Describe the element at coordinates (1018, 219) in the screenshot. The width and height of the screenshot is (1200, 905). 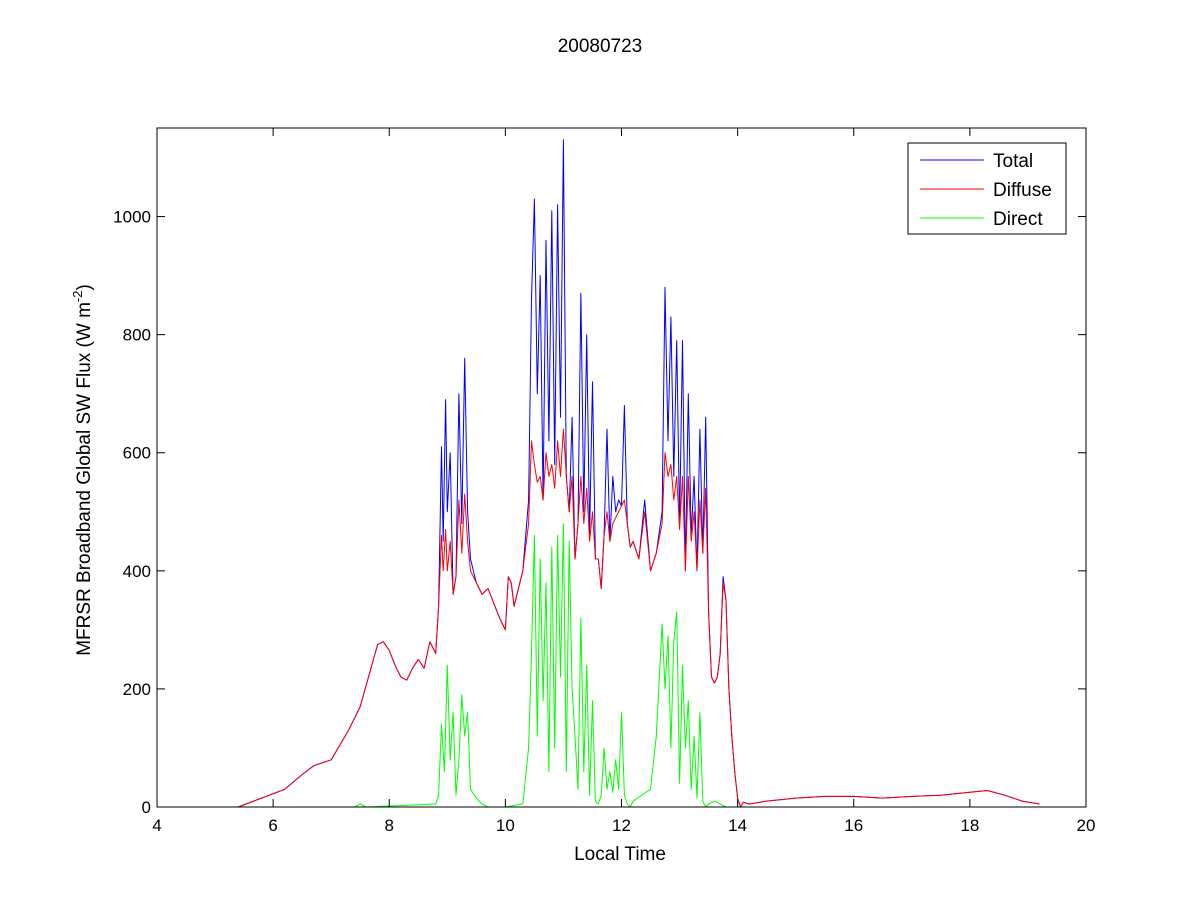
I see `legend-label-direct: Direct` at that location.